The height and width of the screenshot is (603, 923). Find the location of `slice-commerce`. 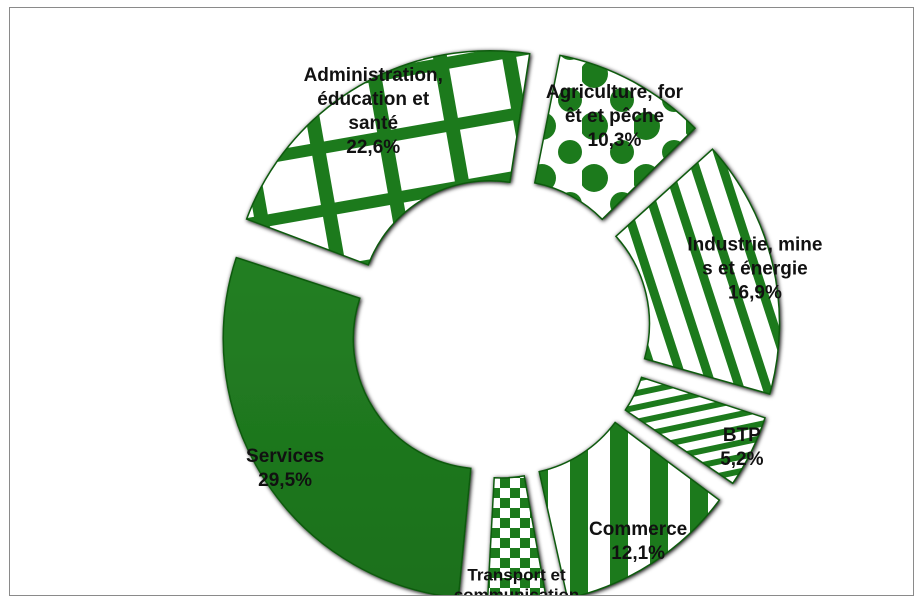

slice-commerce is located at coordinates (629, 508).